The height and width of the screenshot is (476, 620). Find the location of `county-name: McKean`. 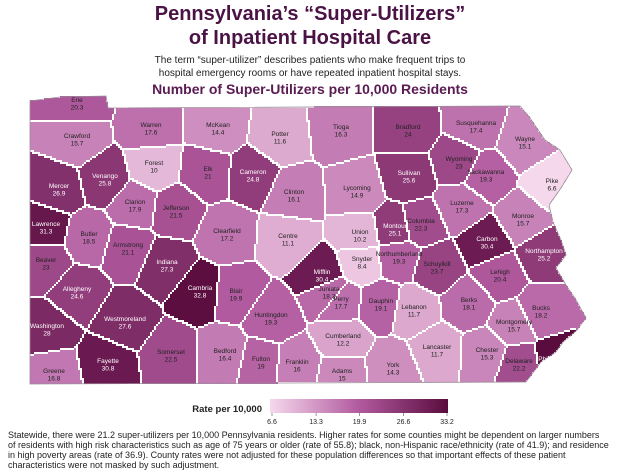

county-name: McKean is located at coordinates (218, 125).